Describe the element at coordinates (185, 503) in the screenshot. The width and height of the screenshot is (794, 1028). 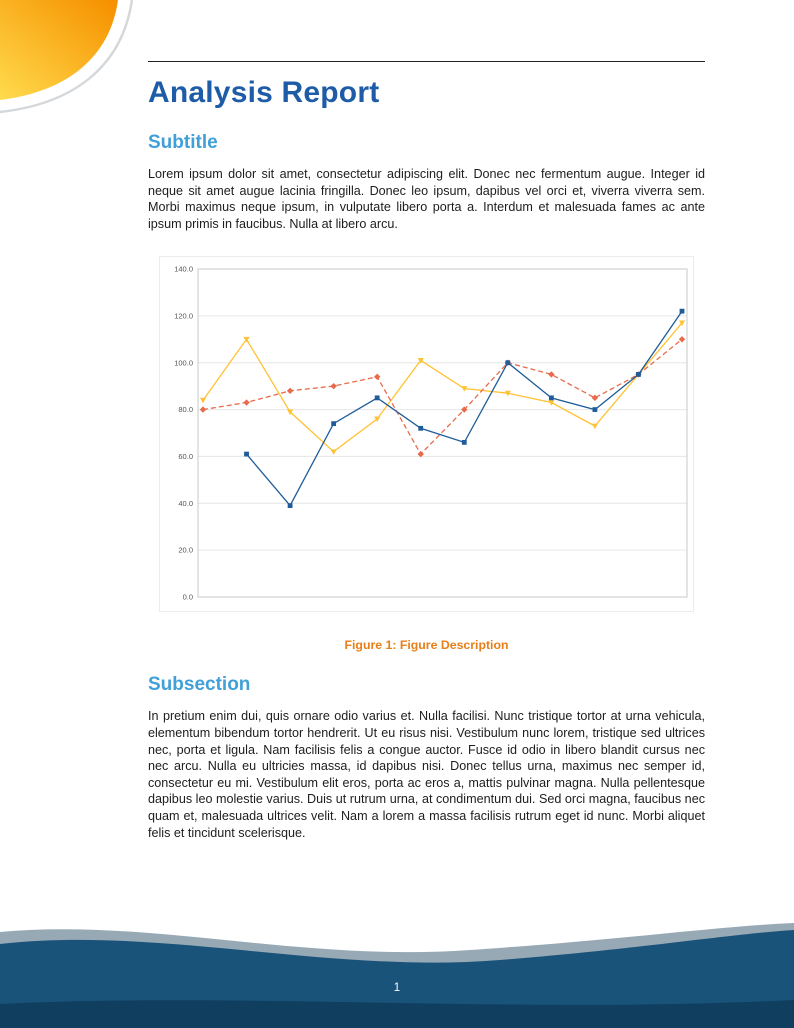
I see `svg-text: 40.0` at that location.